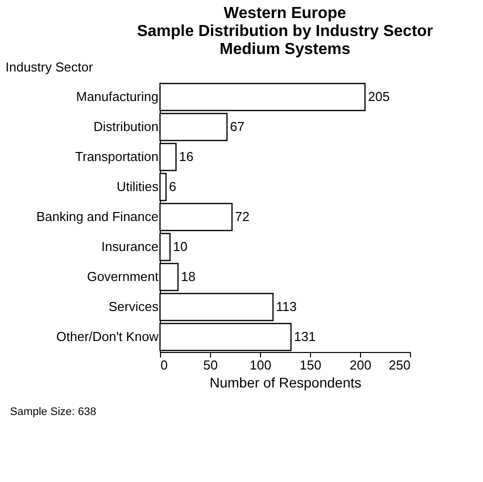 The image size is (483, 482). What do you see at coordinates (108, 336) in the screenshot?
I see `y-tick-label: Other/Don't Know` at bounding box center [108, 336].